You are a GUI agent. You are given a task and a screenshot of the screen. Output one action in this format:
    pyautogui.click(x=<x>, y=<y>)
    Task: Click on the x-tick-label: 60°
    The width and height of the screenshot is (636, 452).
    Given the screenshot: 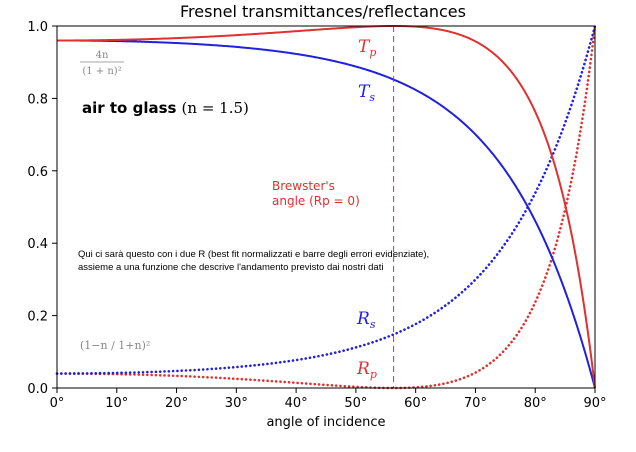 What is the action you would take?
    pyautogui.click(x=415, y=403)
    